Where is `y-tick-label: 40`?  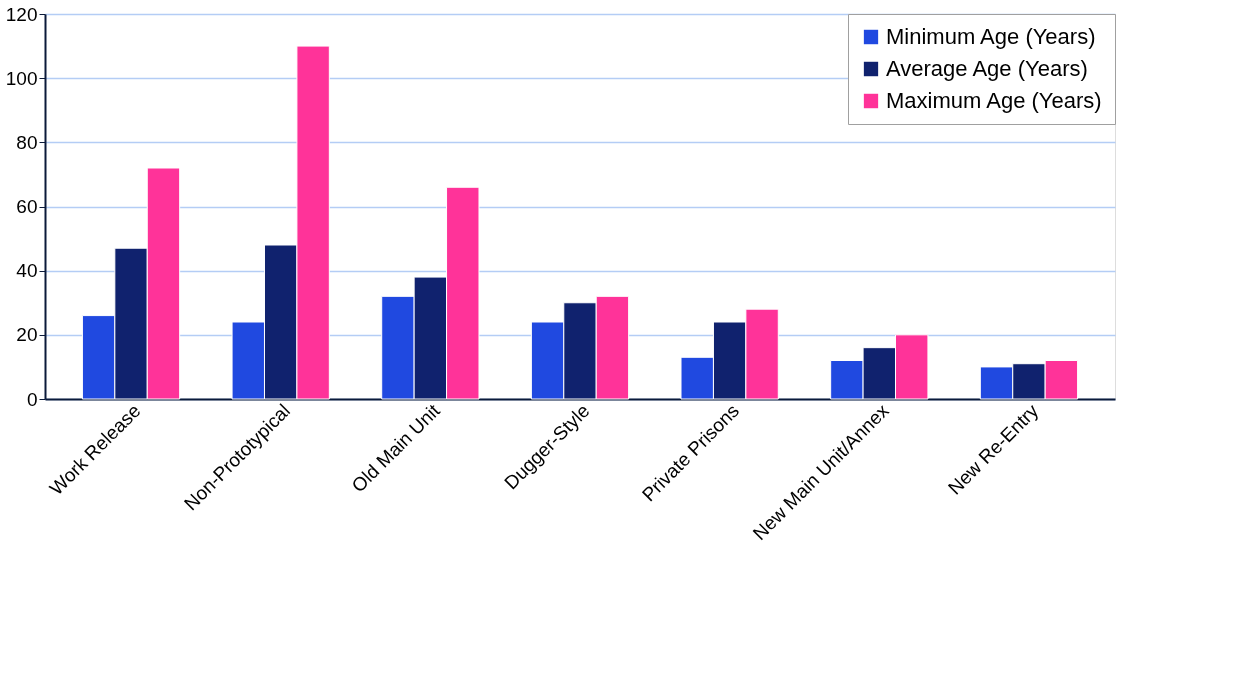 y-tick-label: 40 is located at coordinates (27, 271).